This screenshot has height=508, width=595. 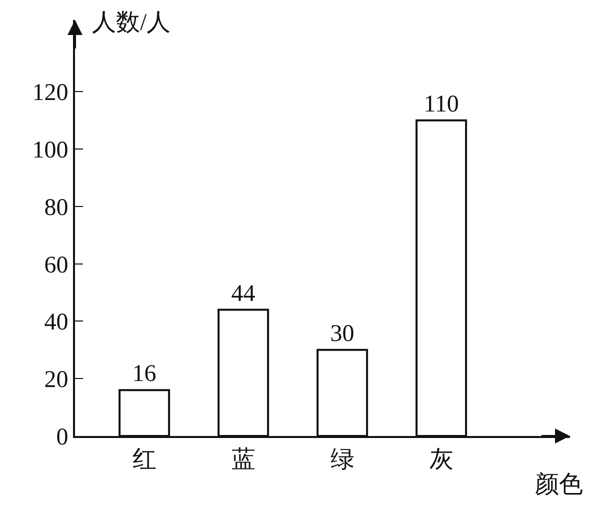 What do you see at coordinates (441, 459) in the screenshot?
I see `x-tick-label: 灰` at bounding box center [441, 459].